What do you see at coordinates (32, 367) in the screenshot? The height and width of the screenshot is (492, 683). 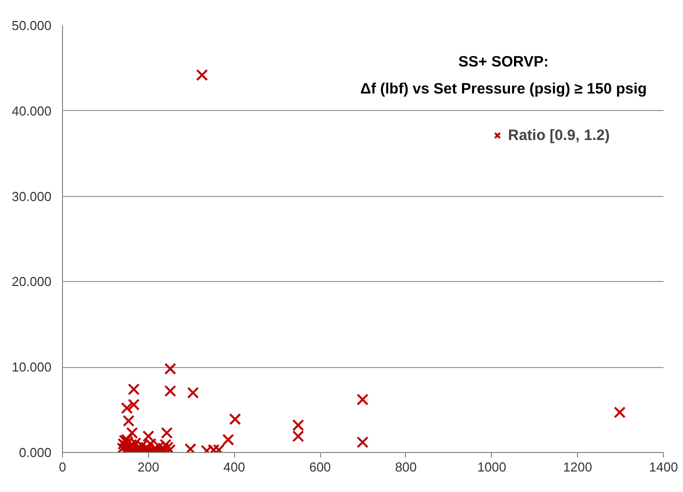 I see `y-tick-label: 10.000` at bounding box center [32, 367].